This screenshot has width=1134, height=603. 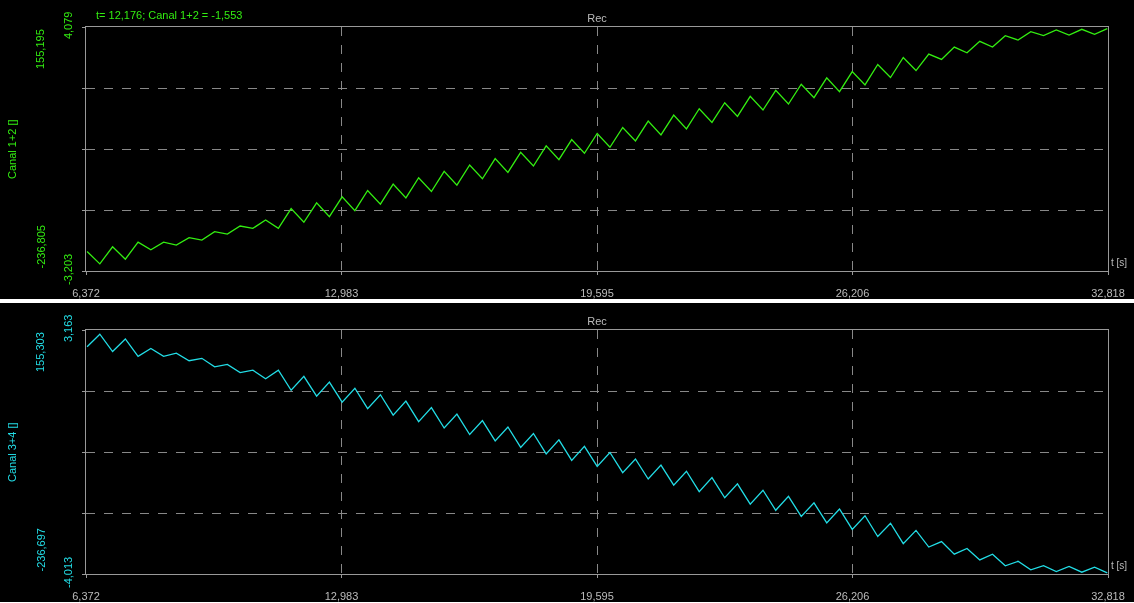 I want to click on y-tick-label: 3,163, so click(x=67, y=328).